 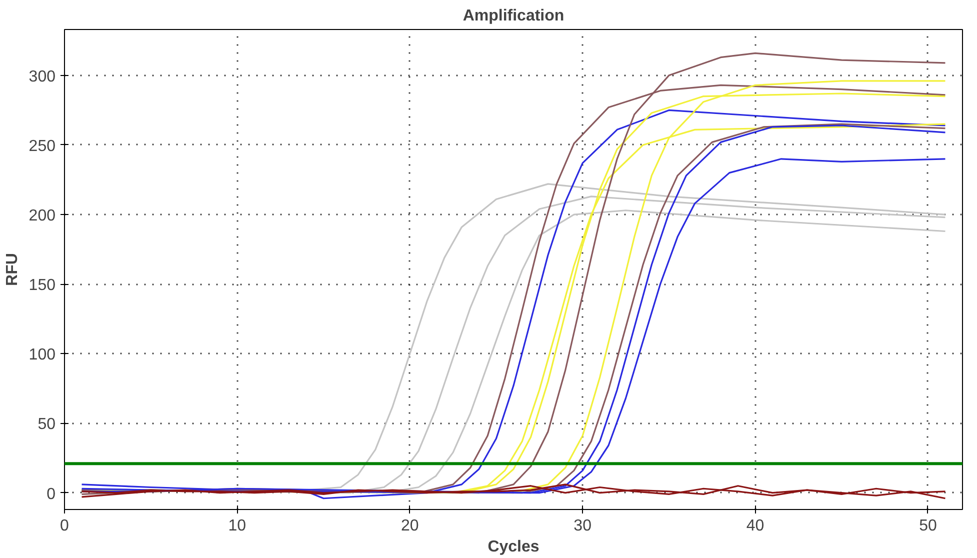 What do you see at coordinates (65, 526) in the screenshot?
I see `x-tick-label: 0` at bounding box center [65, 526].